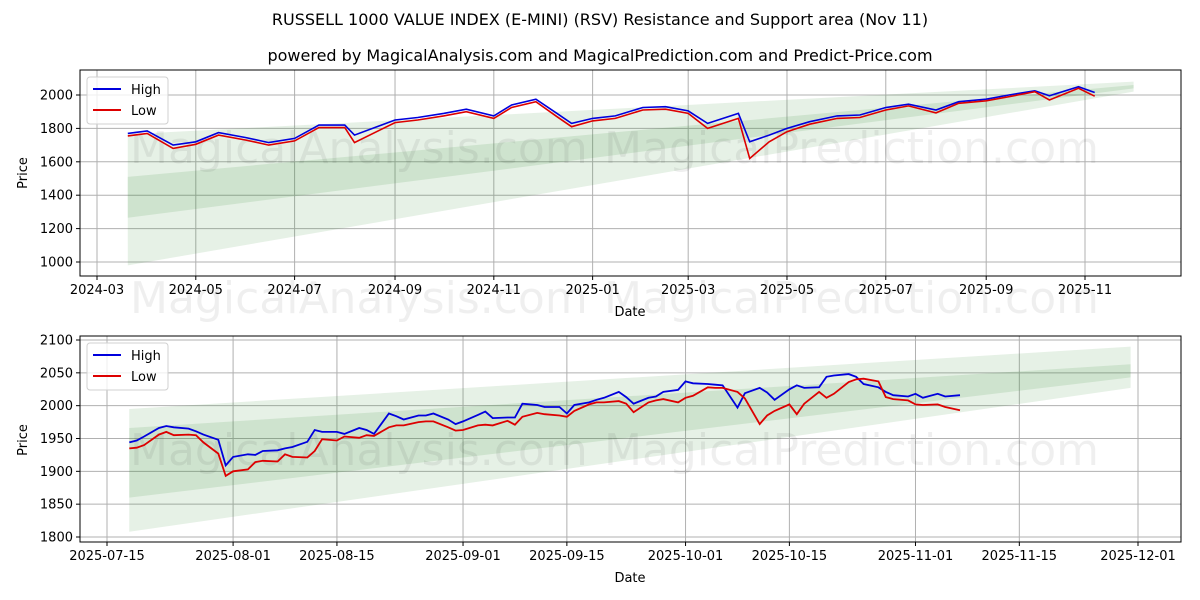 Image resolution: width=1200 pixels, height=600 pixels. Describe the element at coordinates (545, 420) in the screenshot. I see `bottom-high-line` at that location.